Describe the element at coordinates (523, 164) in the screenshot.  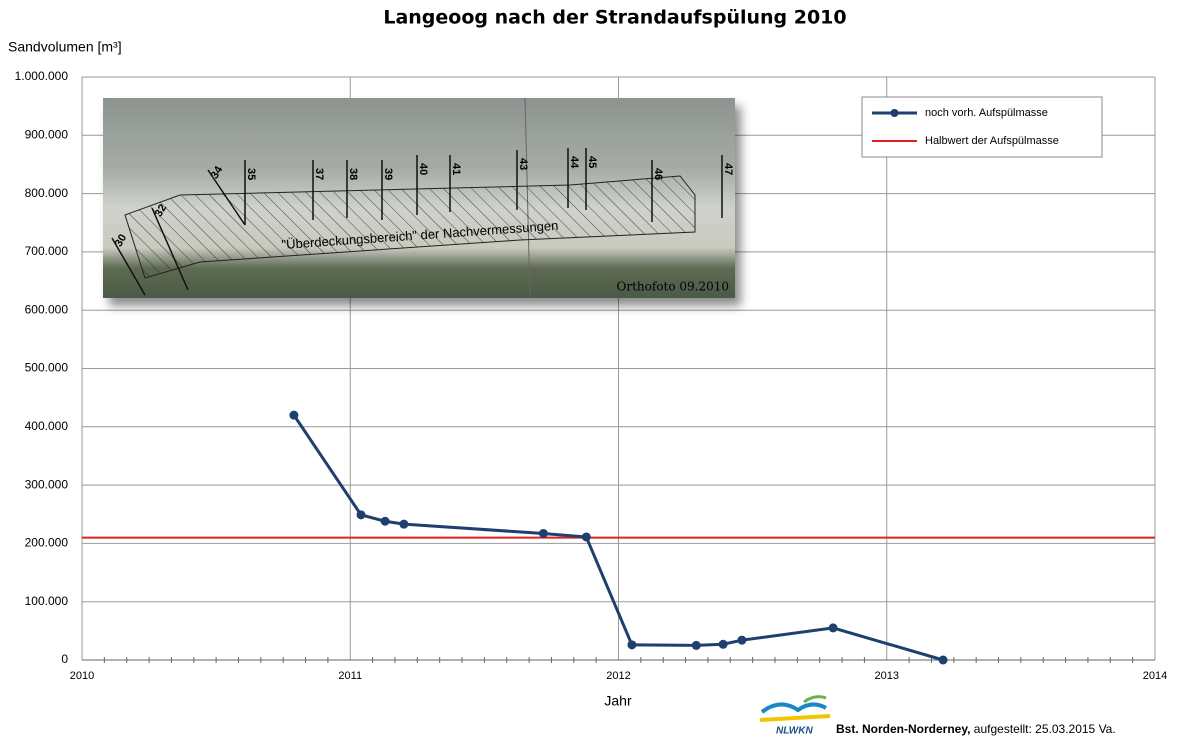
I see `transect-label: 43` at that location.